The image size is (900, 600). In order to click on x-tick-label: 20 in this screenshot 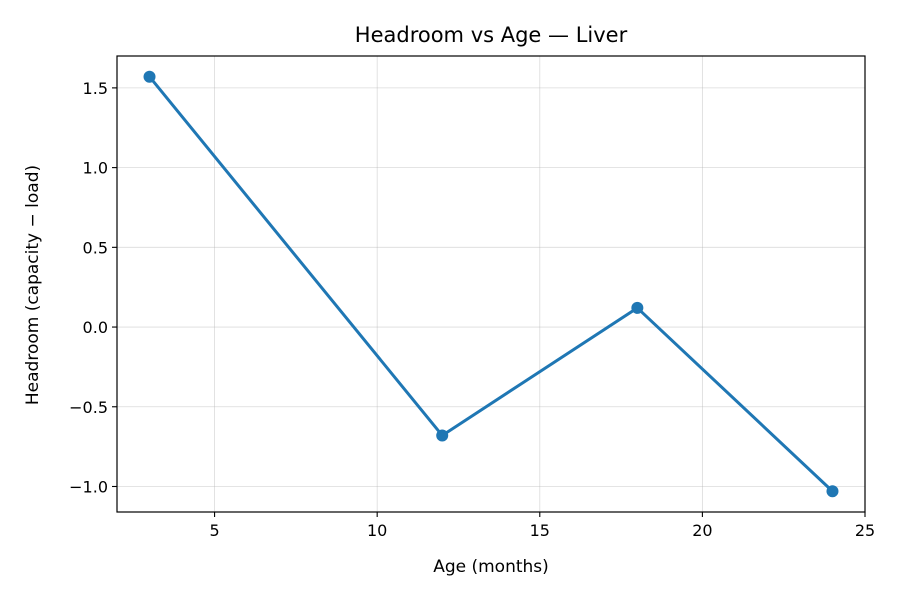, I will do `click(702, 530)`.